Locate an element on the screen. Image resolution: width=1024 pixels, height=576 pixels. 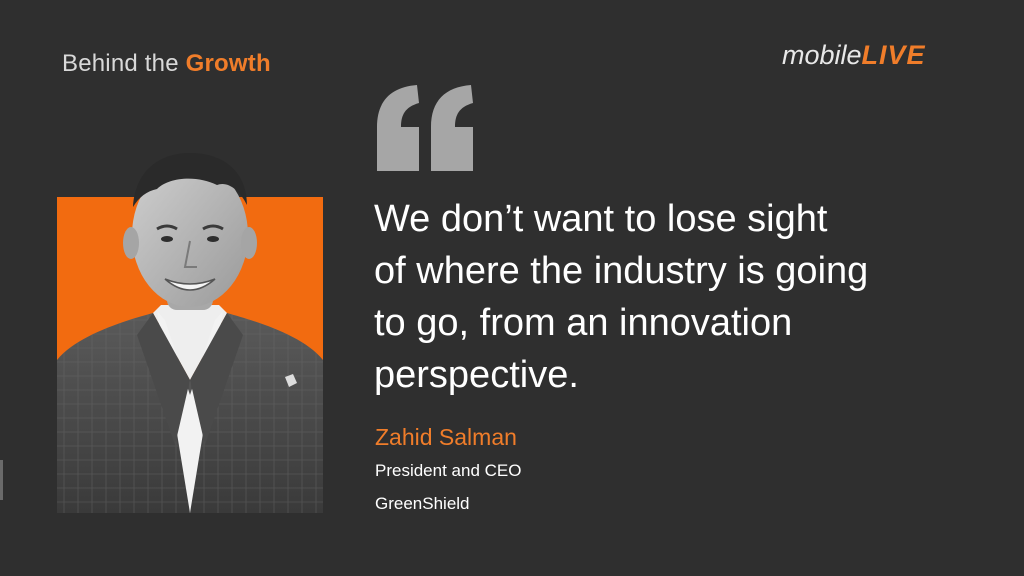
mobilelive-logo: mobileLIVE is located at coordinates (854, 60).